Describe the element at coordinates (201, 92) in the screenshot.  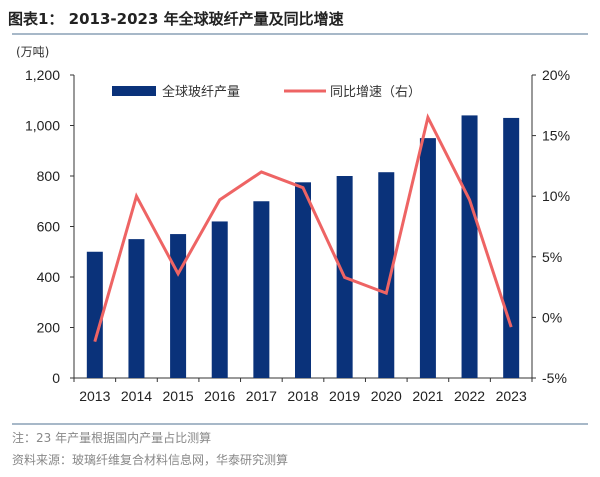
I see `legend-bar-label: 全球玻纤产量` at that location.